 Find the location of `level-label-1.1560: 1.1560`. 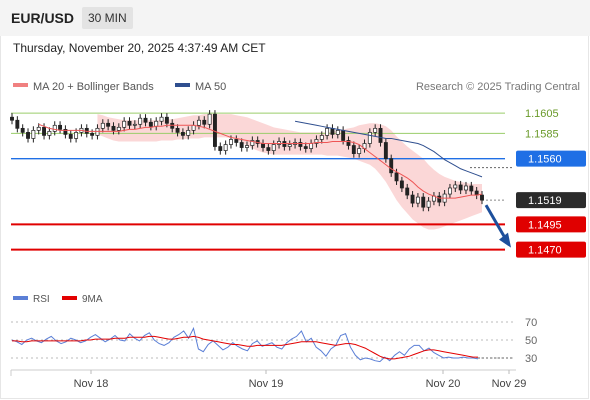

level-label-1.1560: 1.1560 is located at coordinates (545, 160).